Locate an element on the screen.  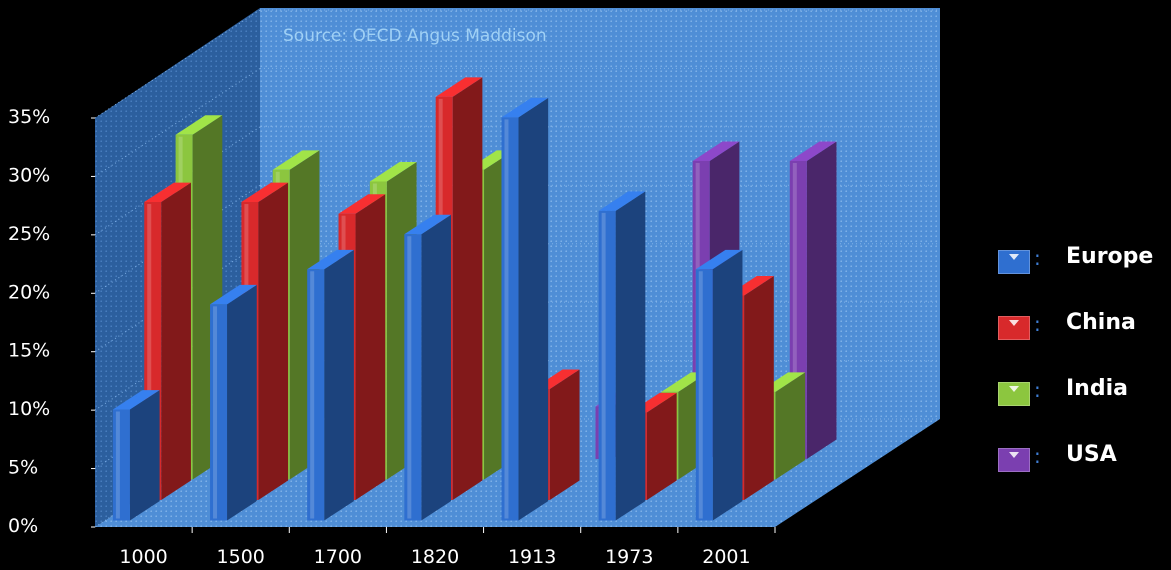
x-tick-label: 1000 is located at coordinates (143, 557).